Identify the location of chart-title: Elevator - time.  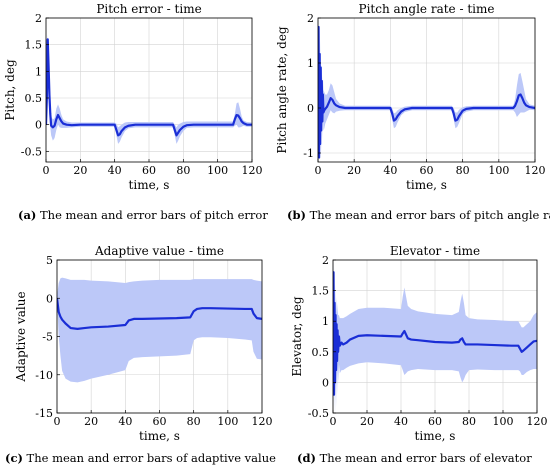
(435, 251).